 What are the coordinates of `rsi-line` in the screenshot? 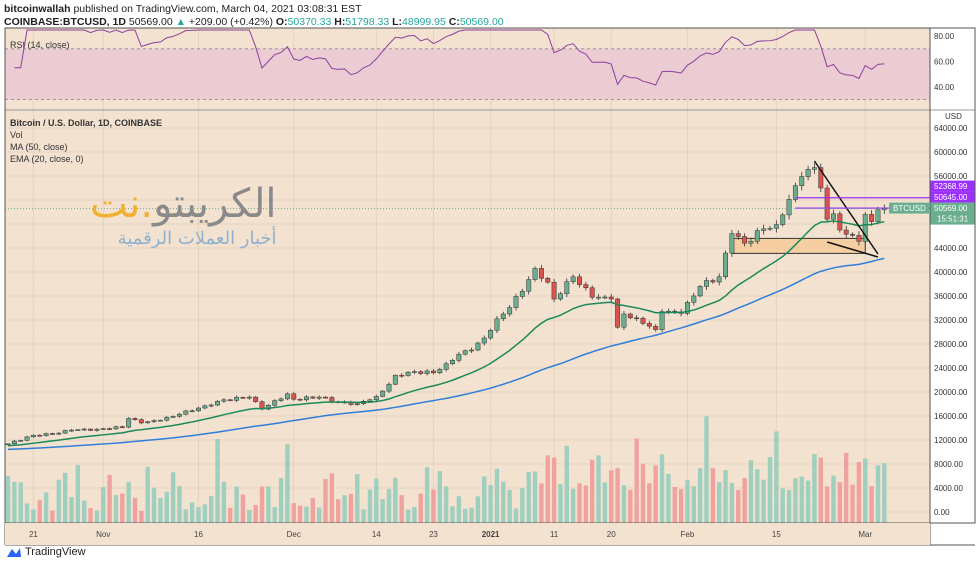 It's located at (449, 57).